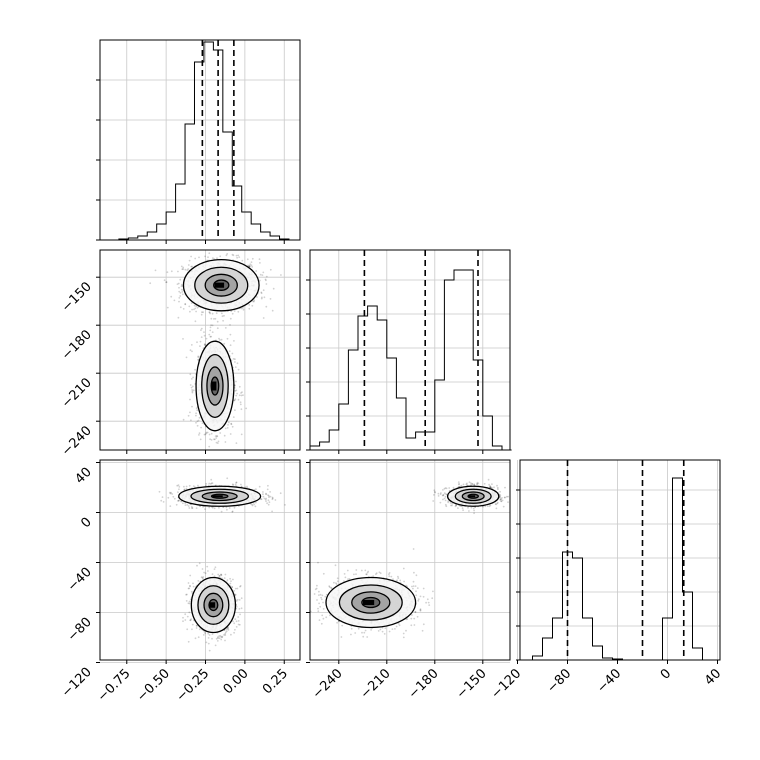 This screenshot has height=760, width=760. I want to click on x-tick-label: −40, so click(609, 681).